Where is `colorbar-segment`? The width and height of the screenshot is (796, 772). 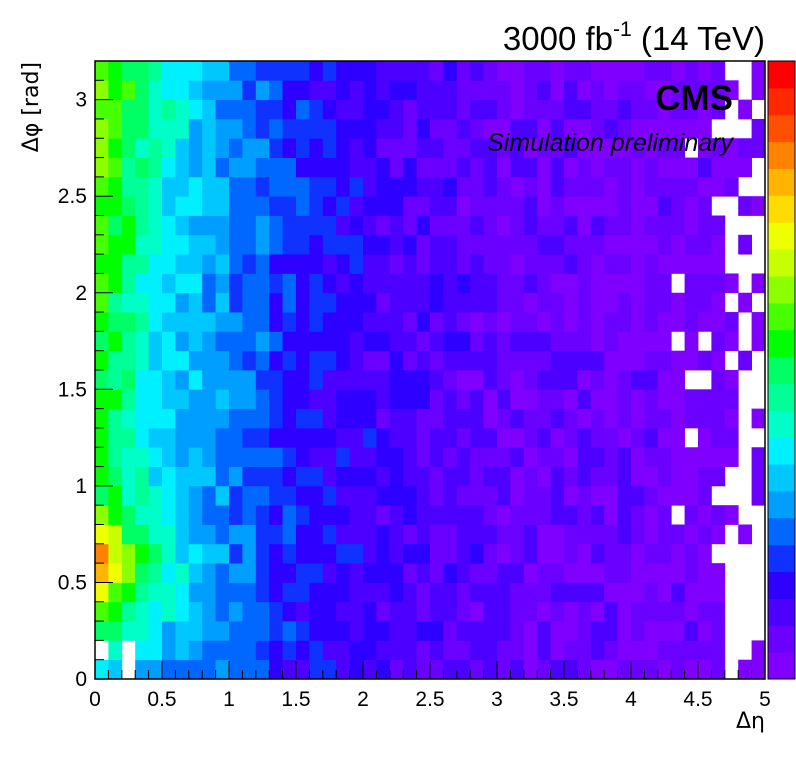 colorbar-segment is located at coordinates (781, 128).